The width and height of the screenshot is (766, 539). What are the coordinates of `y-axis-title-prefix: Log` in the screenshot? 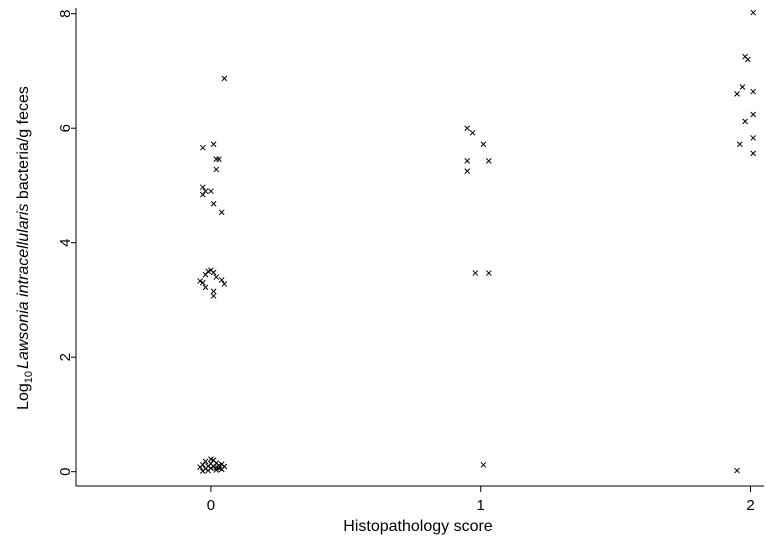 It's located at (23, 396).